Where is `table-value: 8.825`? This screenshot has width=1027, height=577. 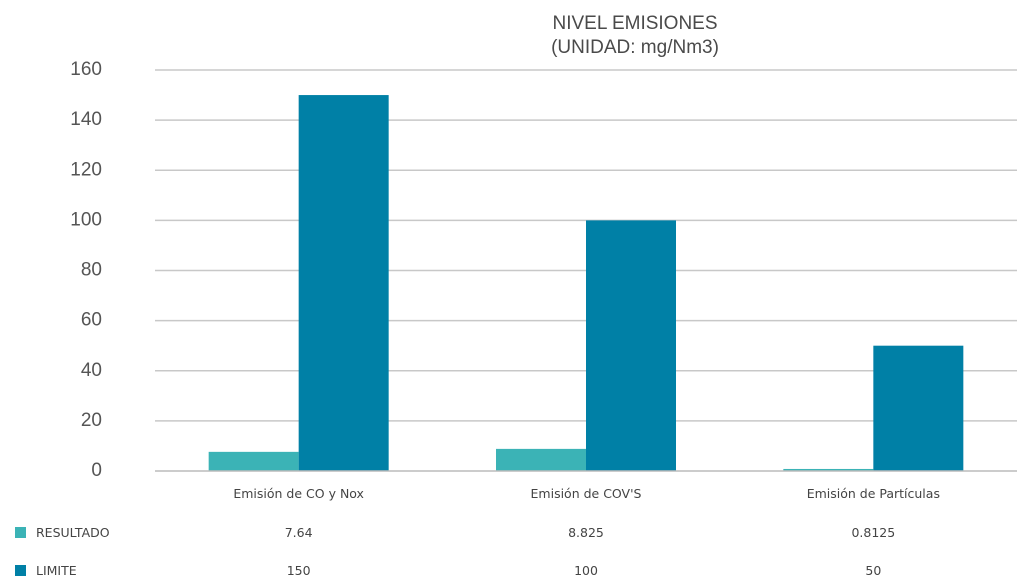 table-value: 8.825 is located at coordinates (586, 532).